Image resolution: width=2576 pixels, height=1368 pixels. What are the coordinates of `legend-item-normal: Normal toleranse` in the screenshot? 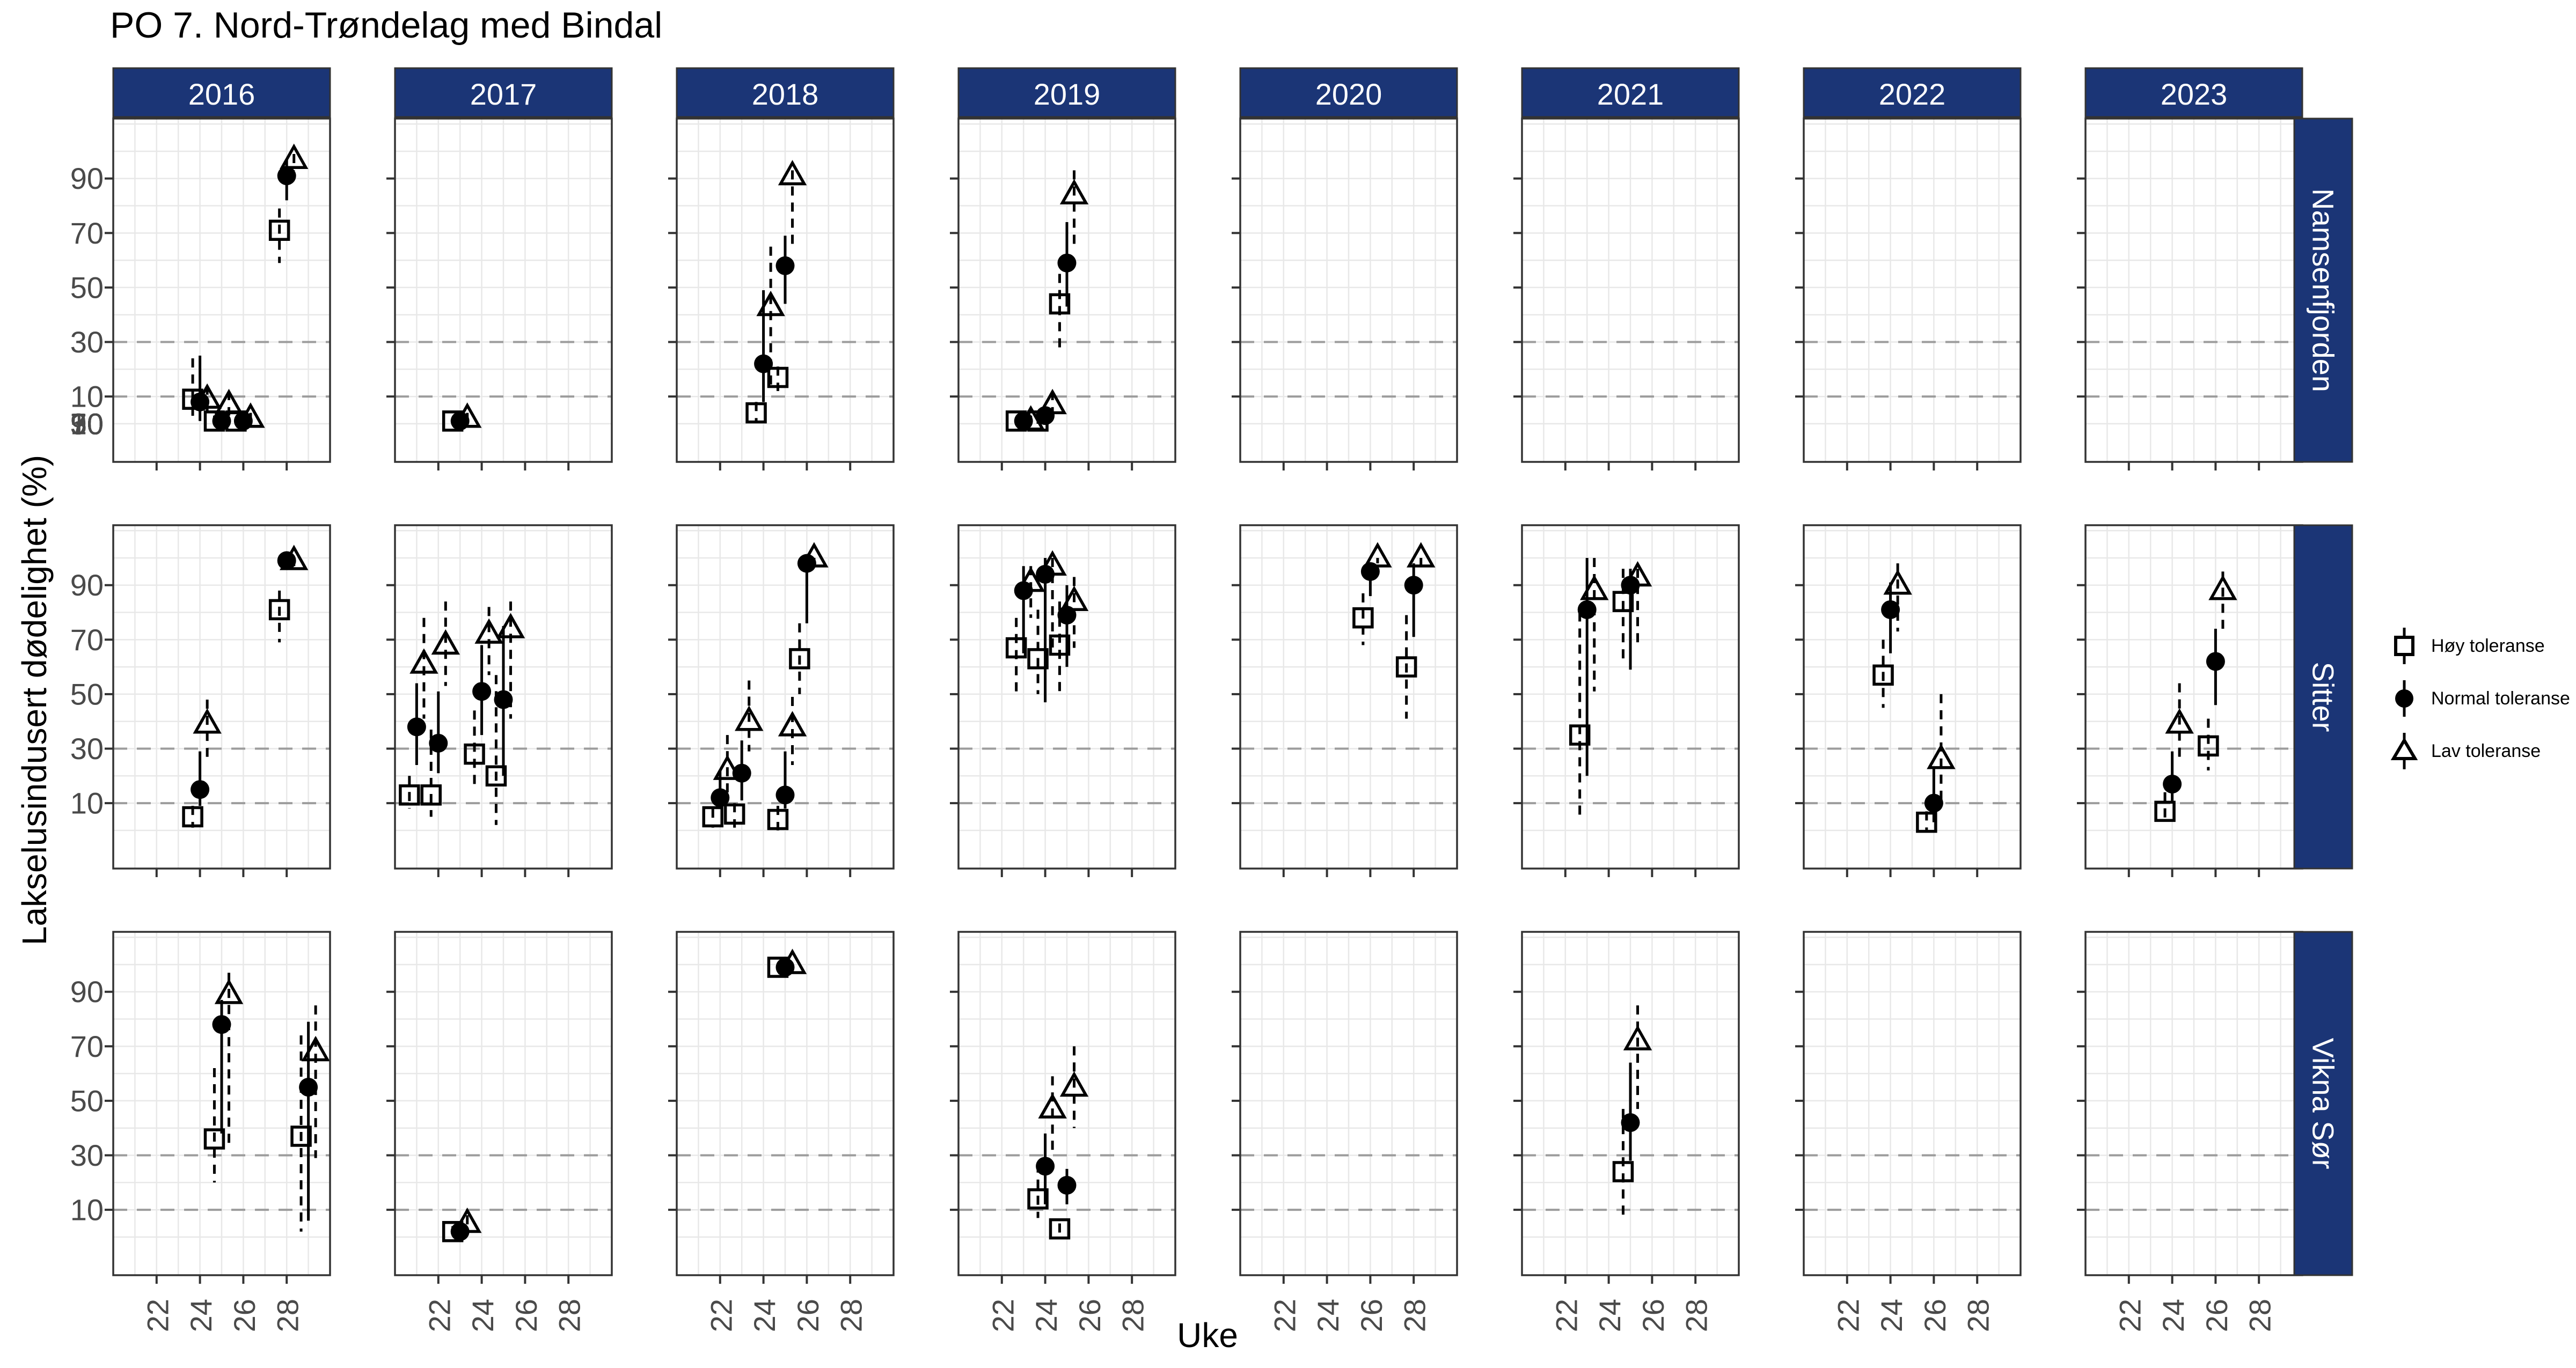 It's located at (2481, 698).